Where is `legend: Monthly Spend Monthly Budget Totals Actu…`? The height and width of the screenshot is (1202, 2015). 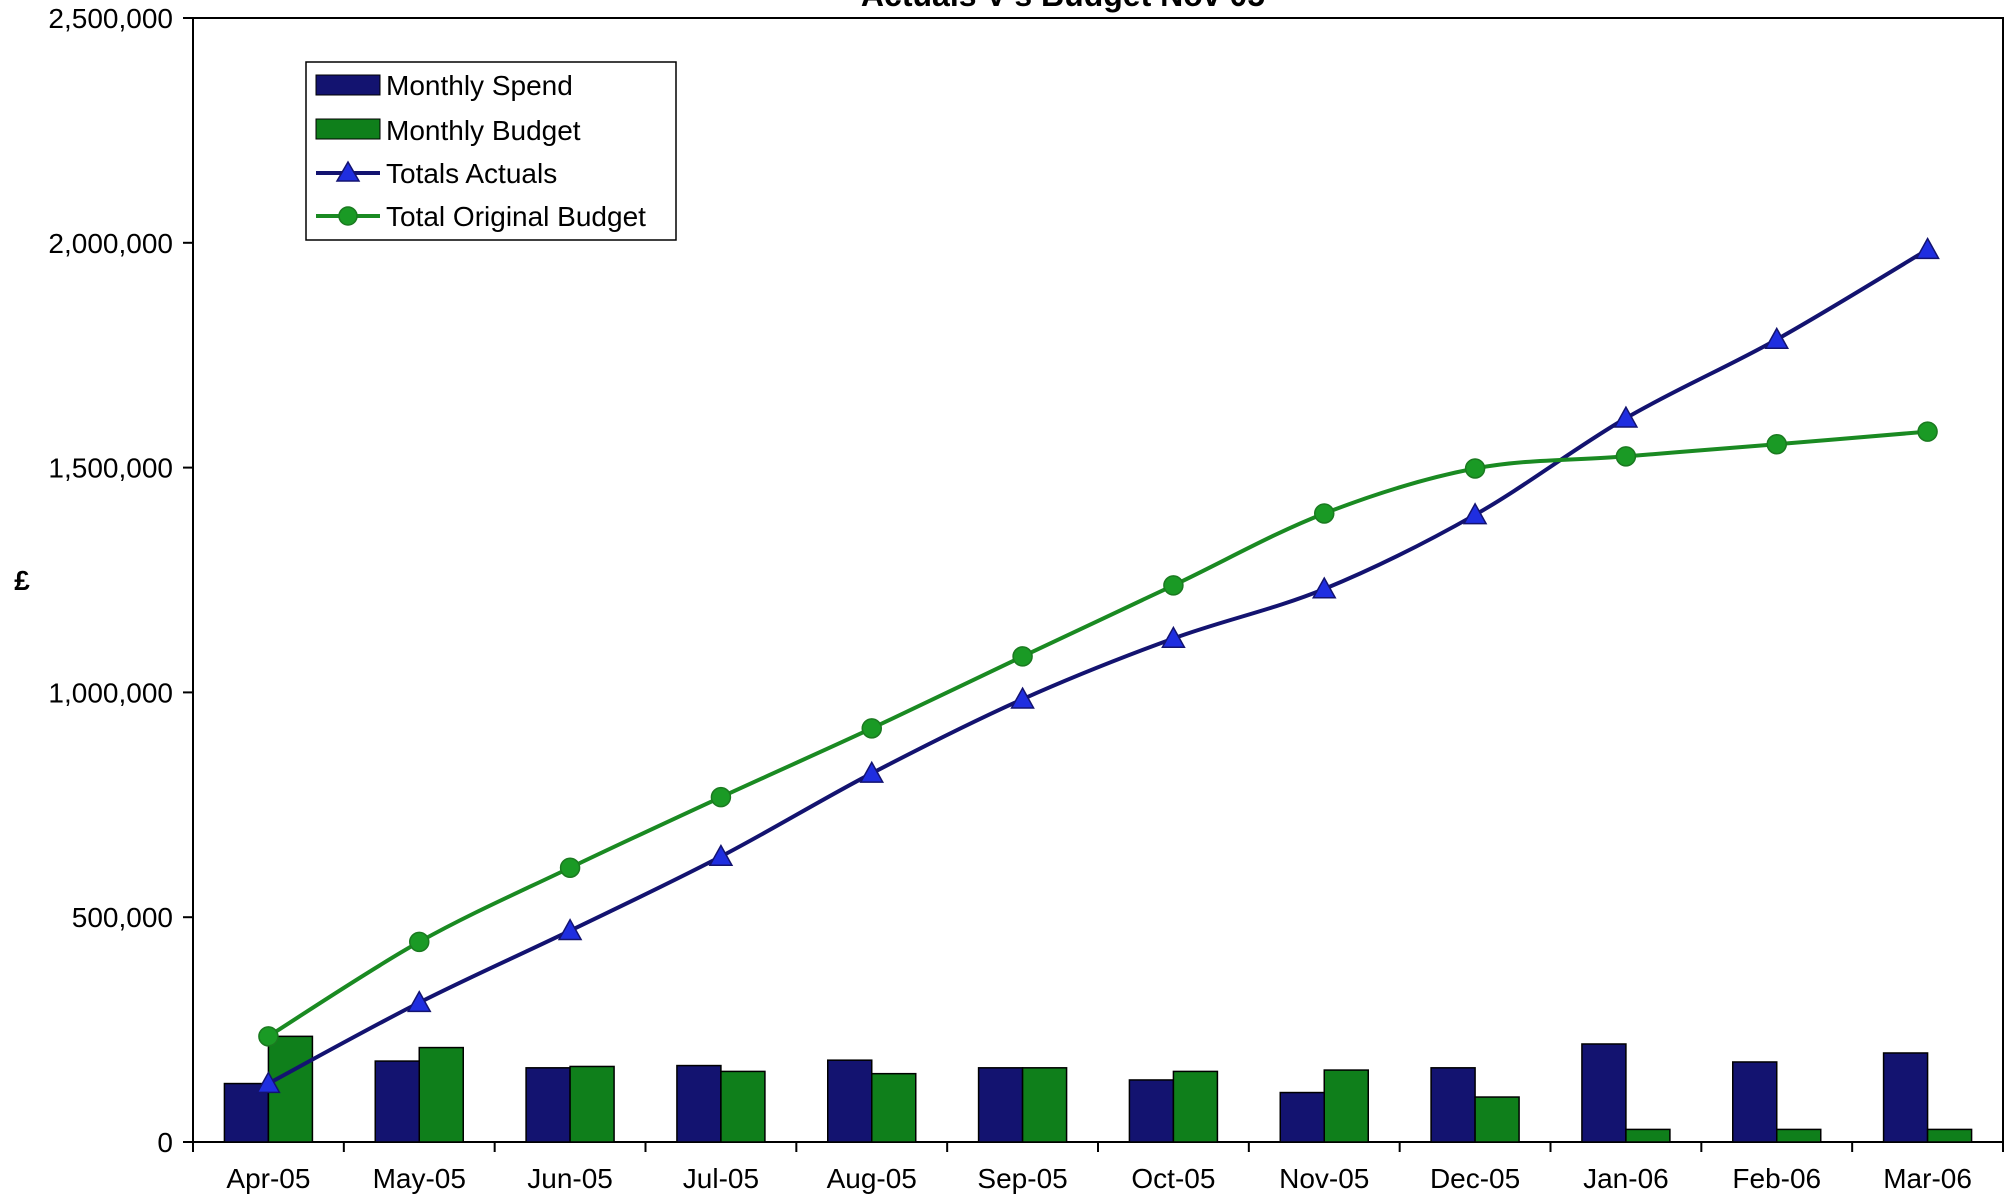 legend: Monthly Spend Monthly Budget Totals Actu… is located at coordinates (491, 151).